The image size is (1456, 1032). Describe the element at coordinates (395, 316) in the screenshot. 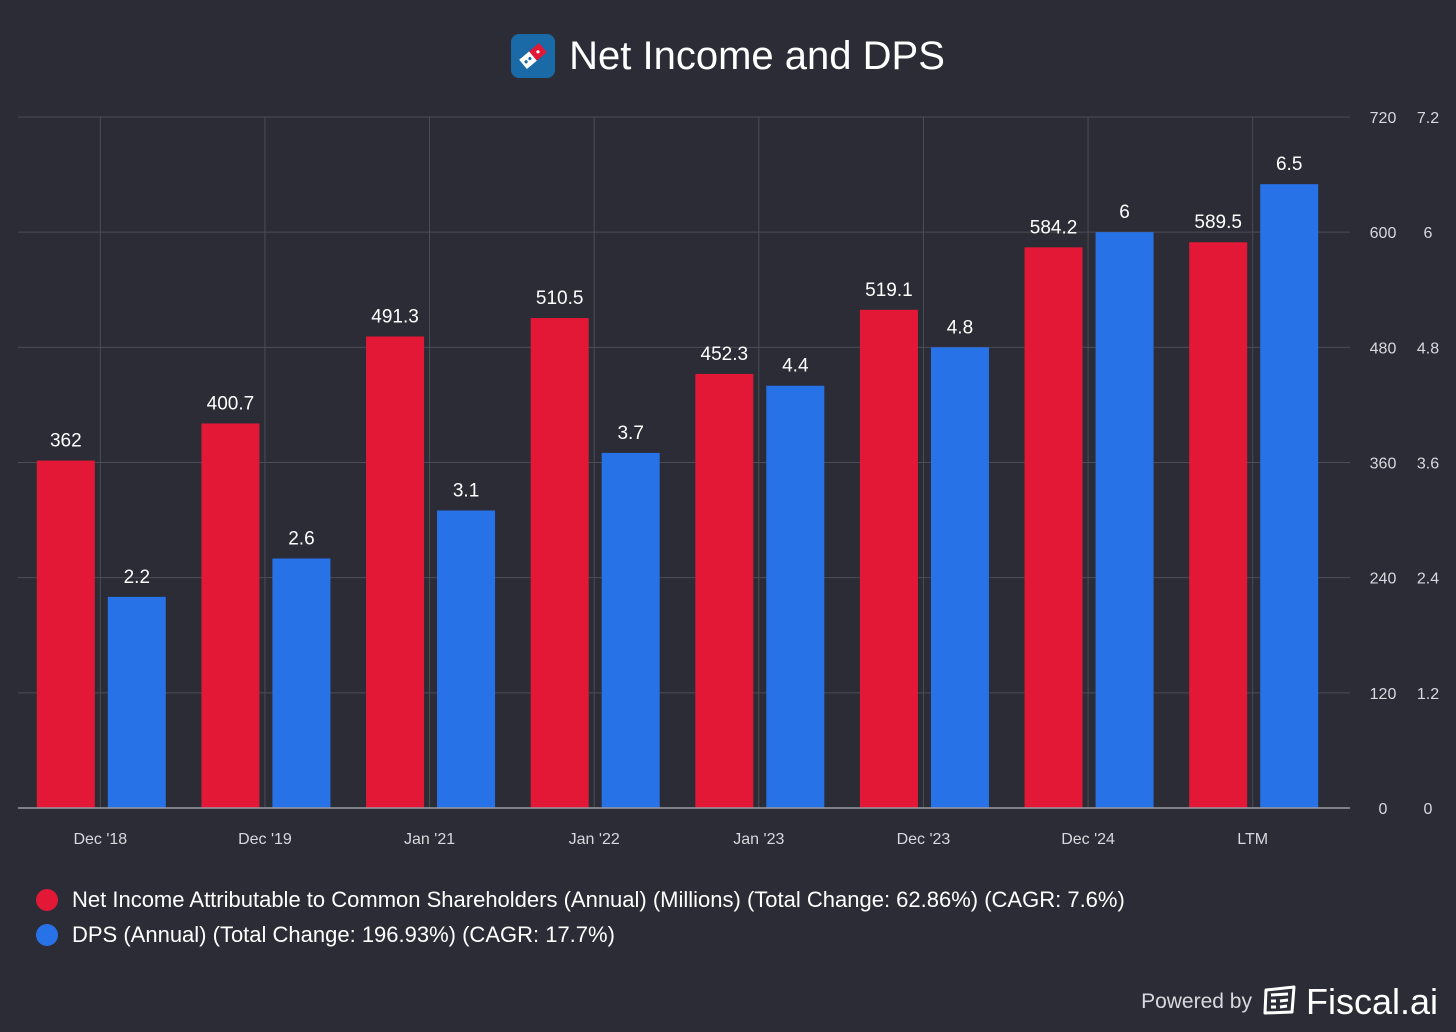

I see `data-label-net-income: 491.3` at that location.